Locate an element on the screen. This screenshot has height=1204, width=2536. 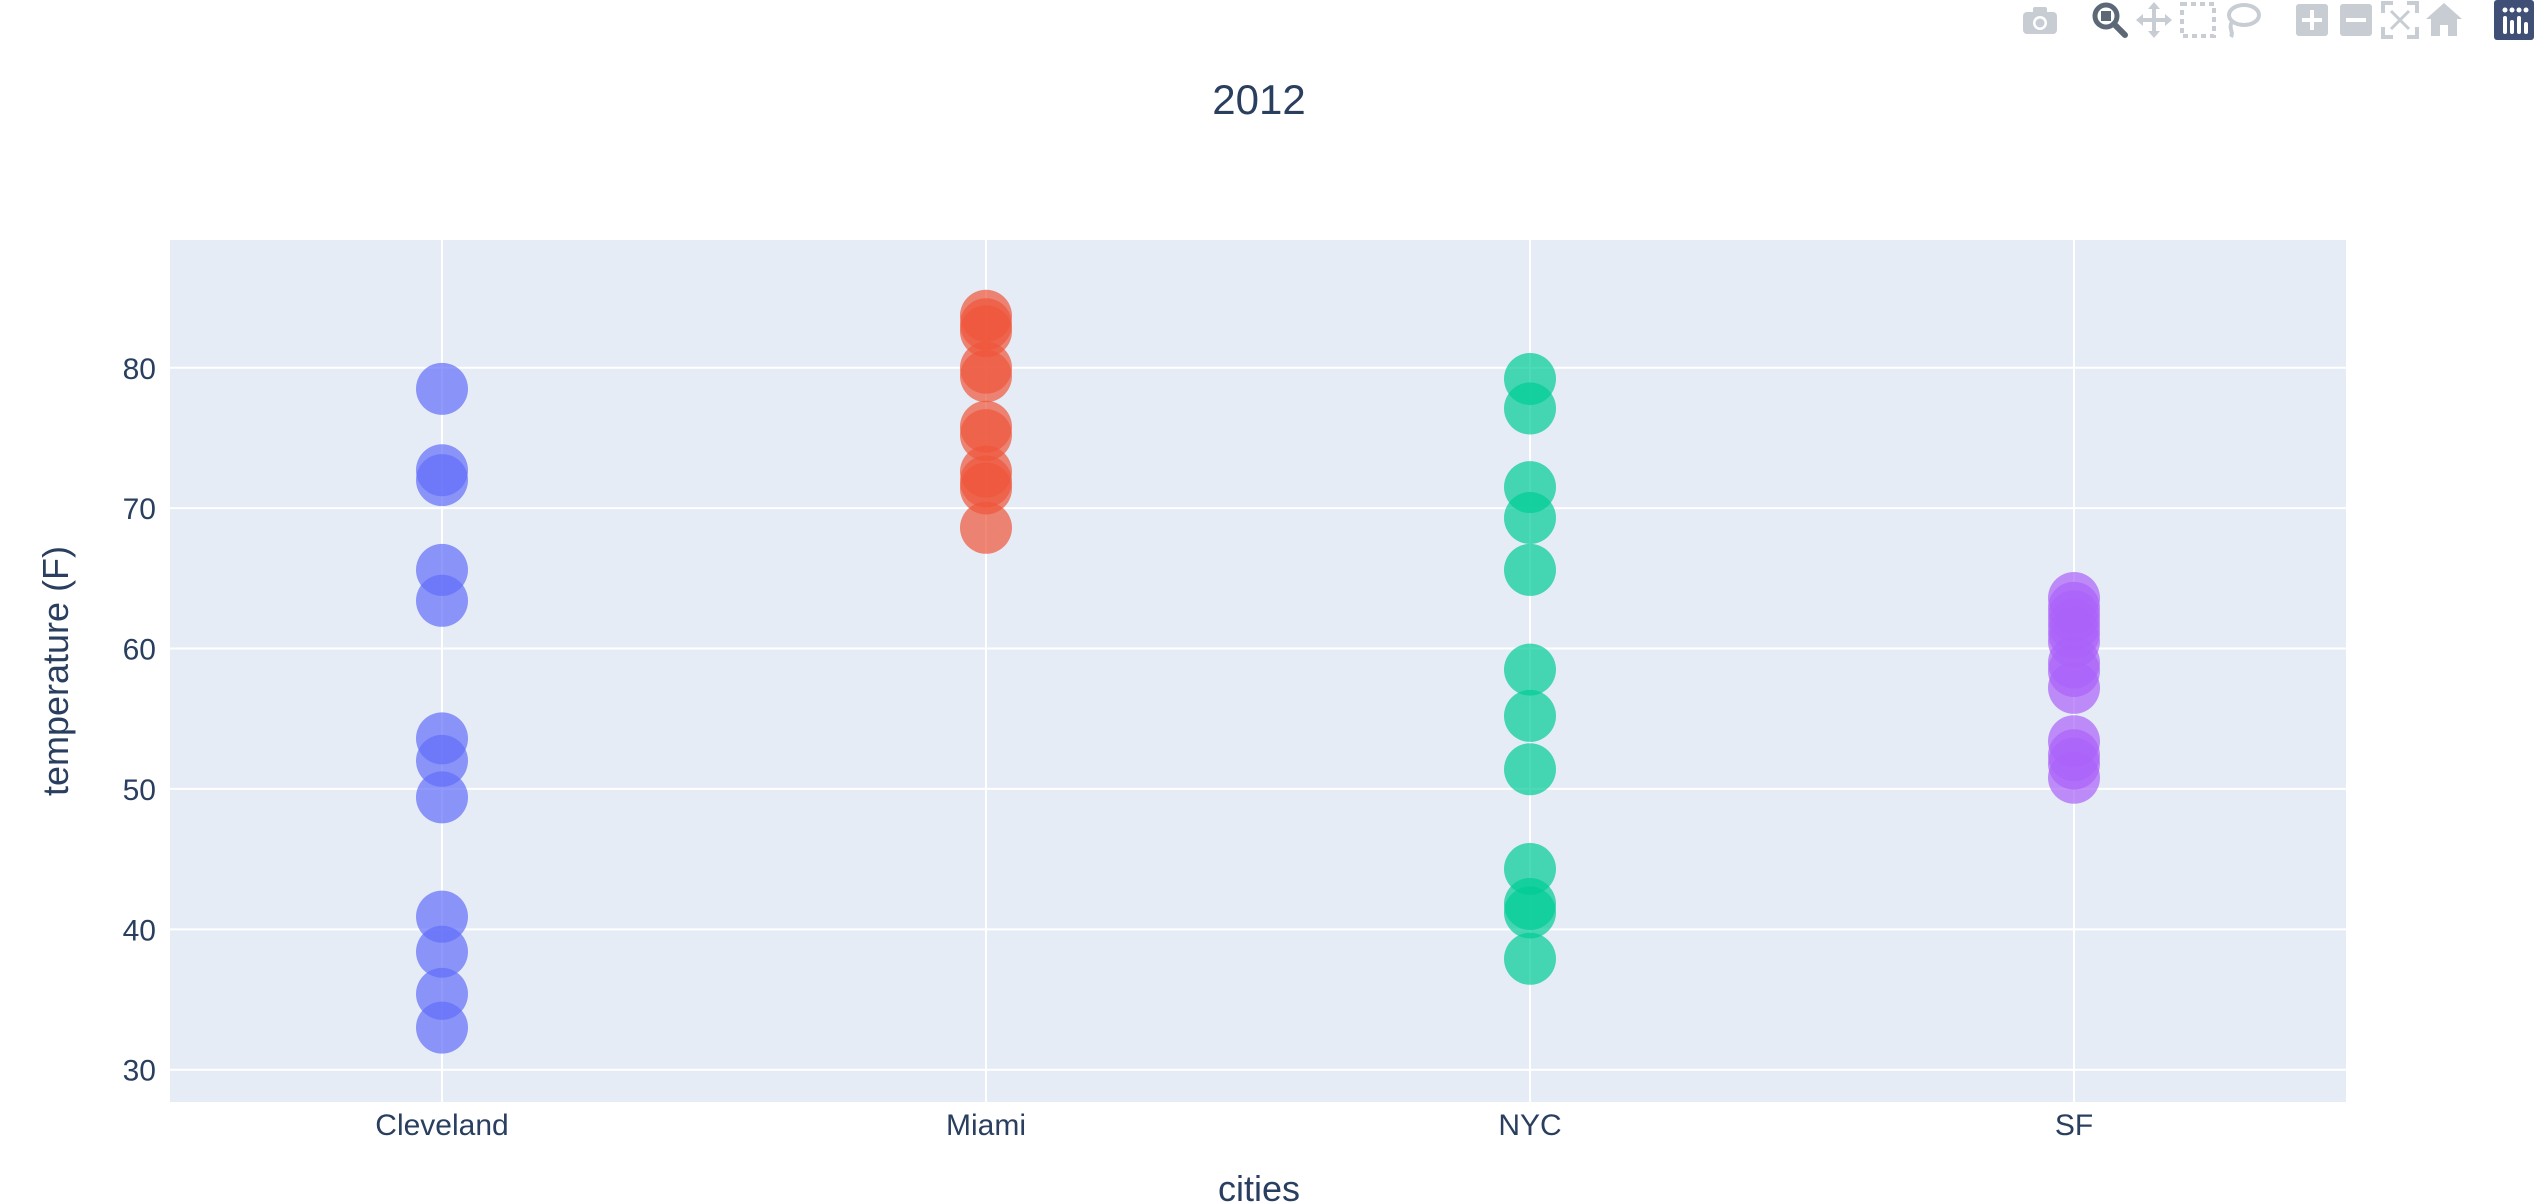
chart-title: 2012 is located at coordinates (1258, 99).